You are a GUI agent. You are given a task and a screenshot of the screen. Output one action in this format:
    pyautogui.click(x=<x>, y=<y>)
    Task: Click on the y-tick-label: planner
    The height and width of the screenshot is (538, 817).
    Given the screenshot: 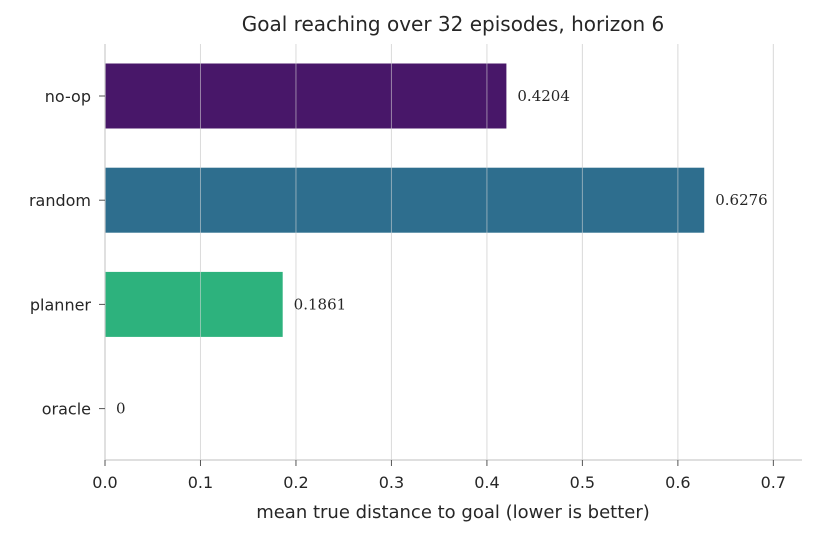 What is the action you would take?
    pyautogui.click(x=61, y=304)
    